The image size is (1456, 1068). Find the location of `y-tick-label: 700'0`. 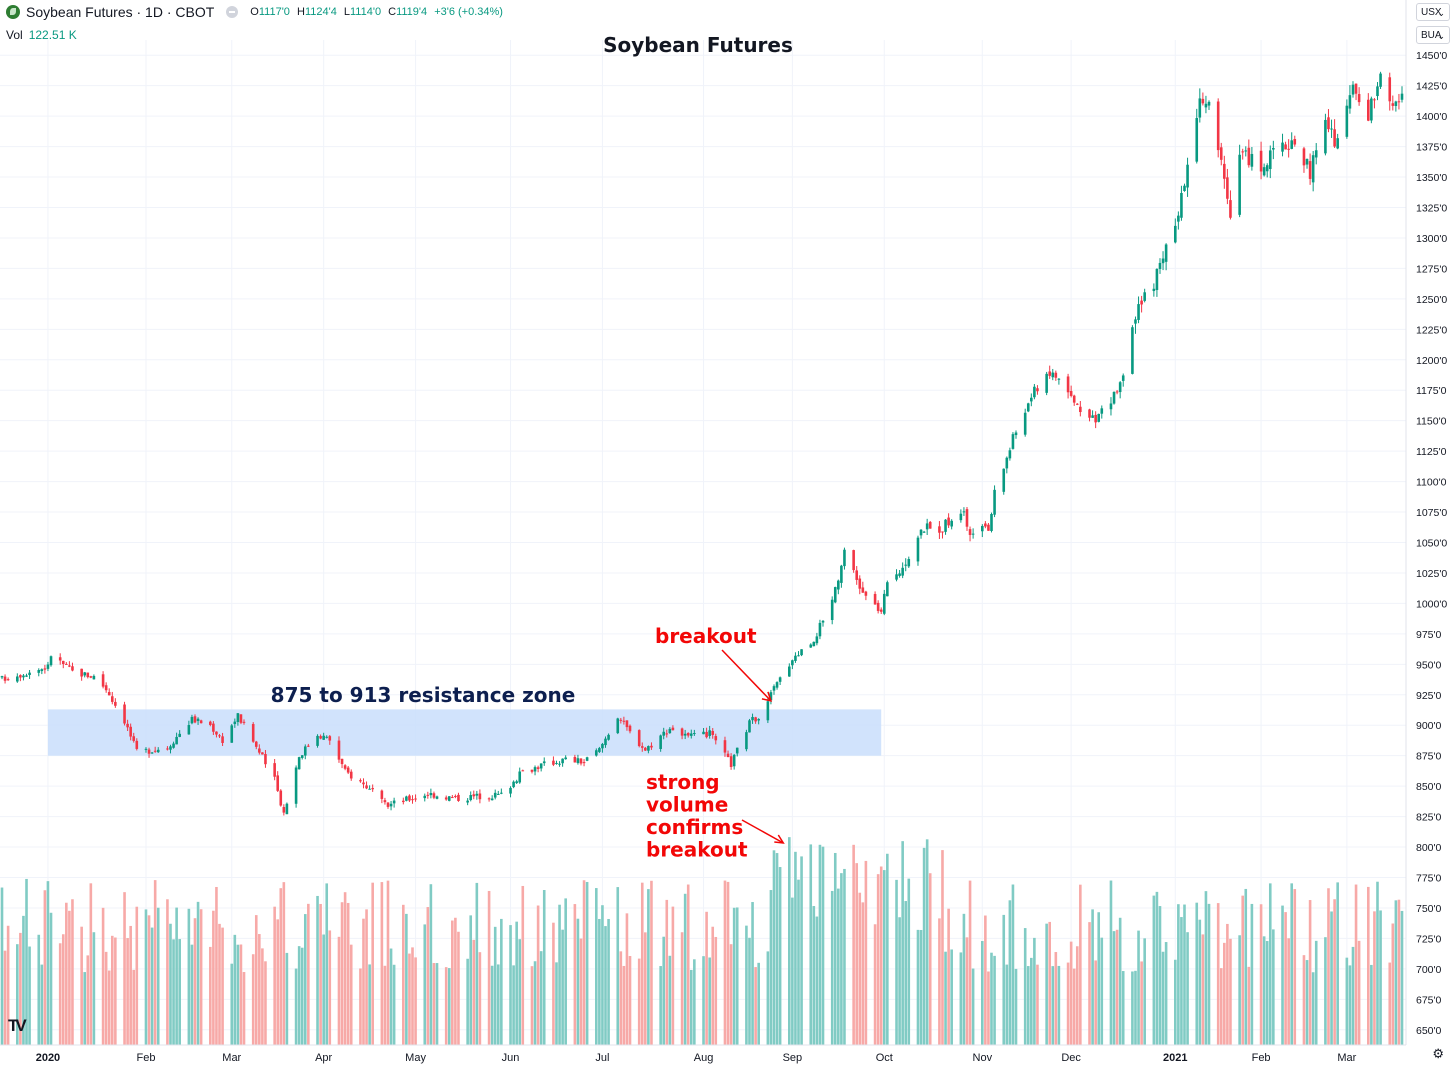

y-tick-label: 700'0 is located at coordinates (1429, 970).